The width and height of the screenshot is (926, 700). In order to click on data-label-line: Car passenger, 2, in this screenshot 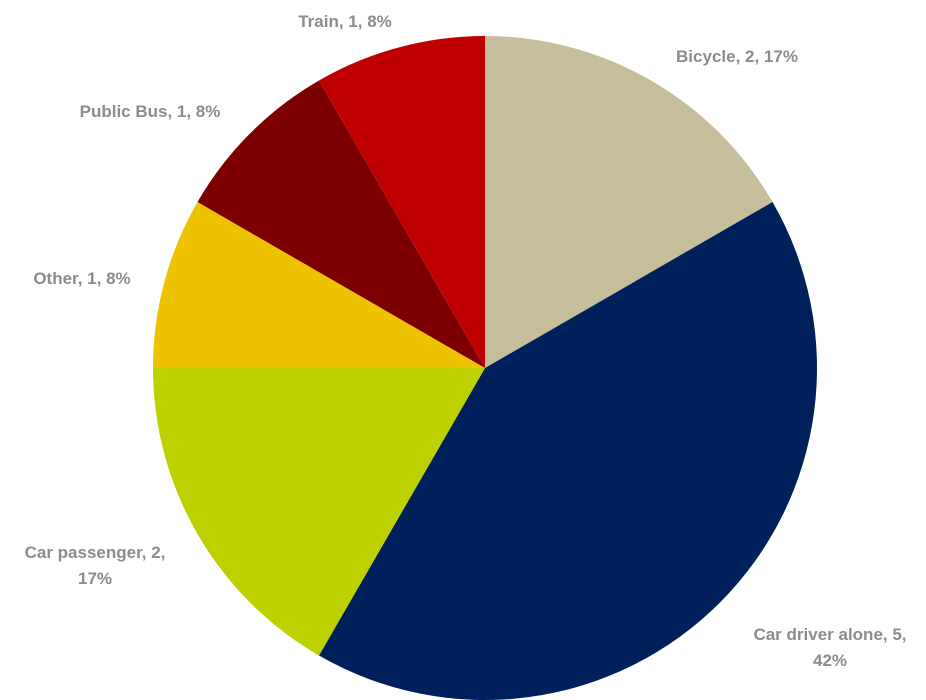, I will do `click(95, 552)`.